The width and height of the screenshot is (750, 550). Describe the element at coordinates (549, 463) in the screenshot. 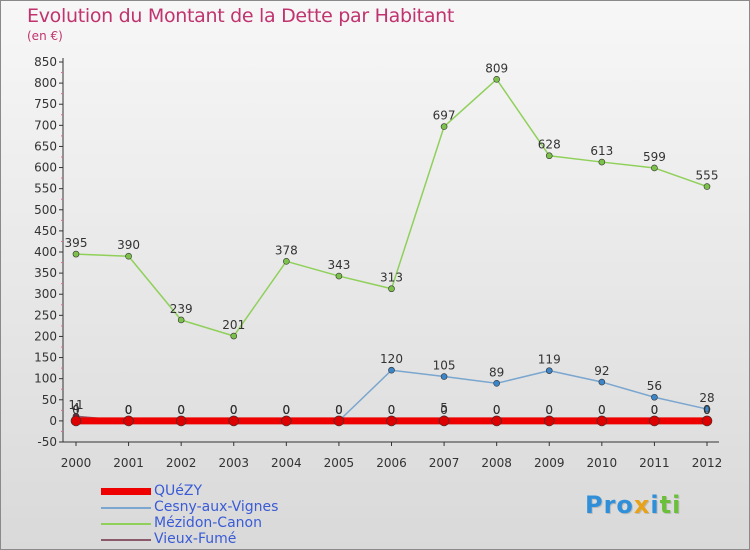

I see `x-tick-label: 2009` at that location.